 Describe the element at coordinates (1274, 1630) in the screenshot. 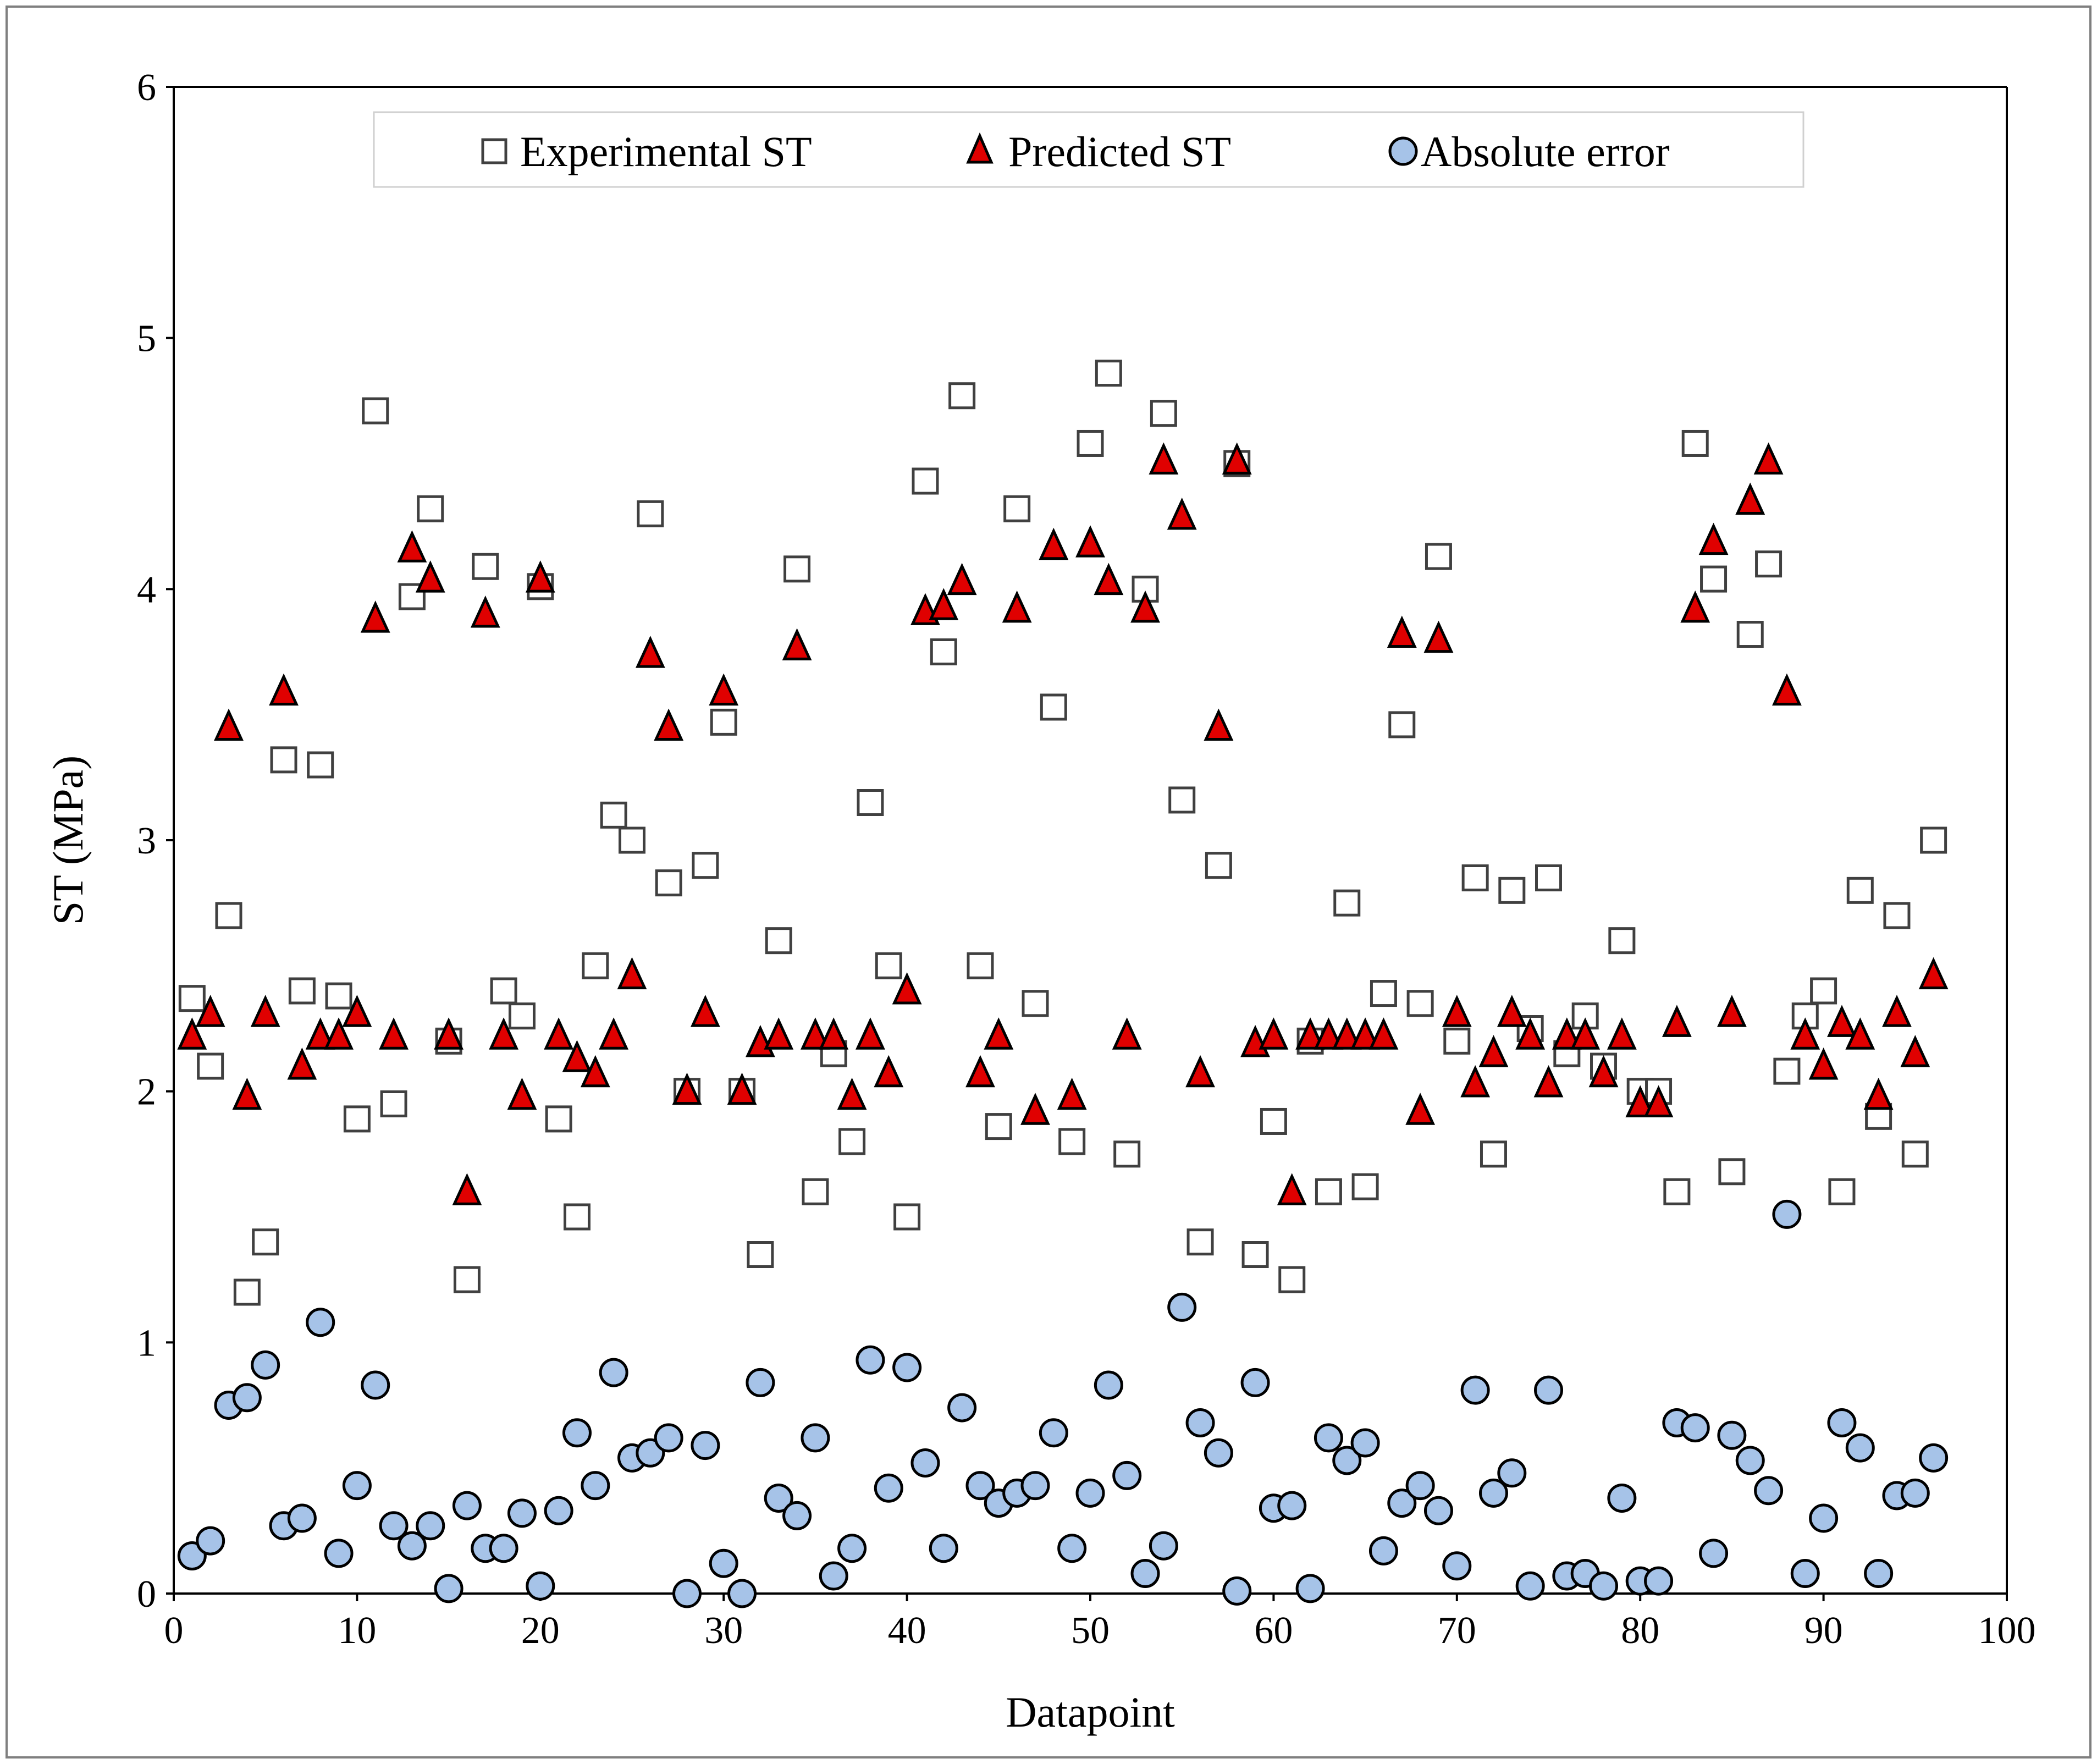

I see `x-tick-label: 60` at that location.